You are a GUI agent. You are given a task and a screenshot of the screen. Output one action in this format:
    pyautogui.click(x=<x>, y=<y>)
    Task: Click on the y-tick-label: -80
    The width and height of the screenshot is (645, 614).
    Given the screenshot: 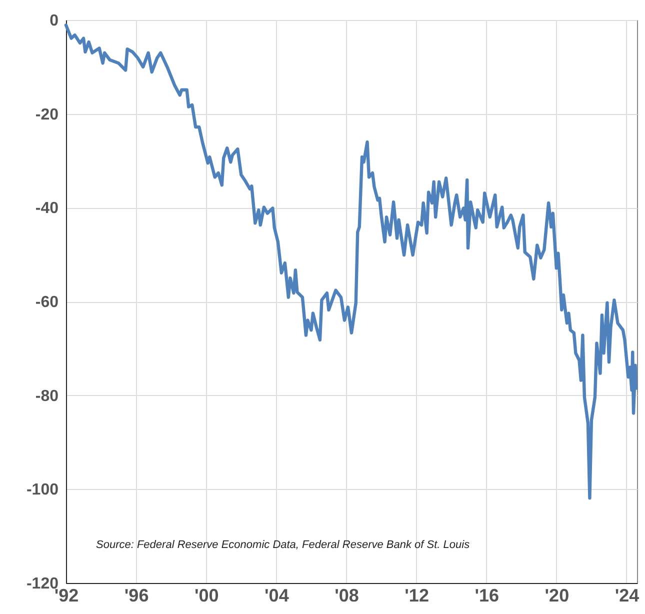 What is the action you would take?
    pyautogui.click(x=47, y=396)
    